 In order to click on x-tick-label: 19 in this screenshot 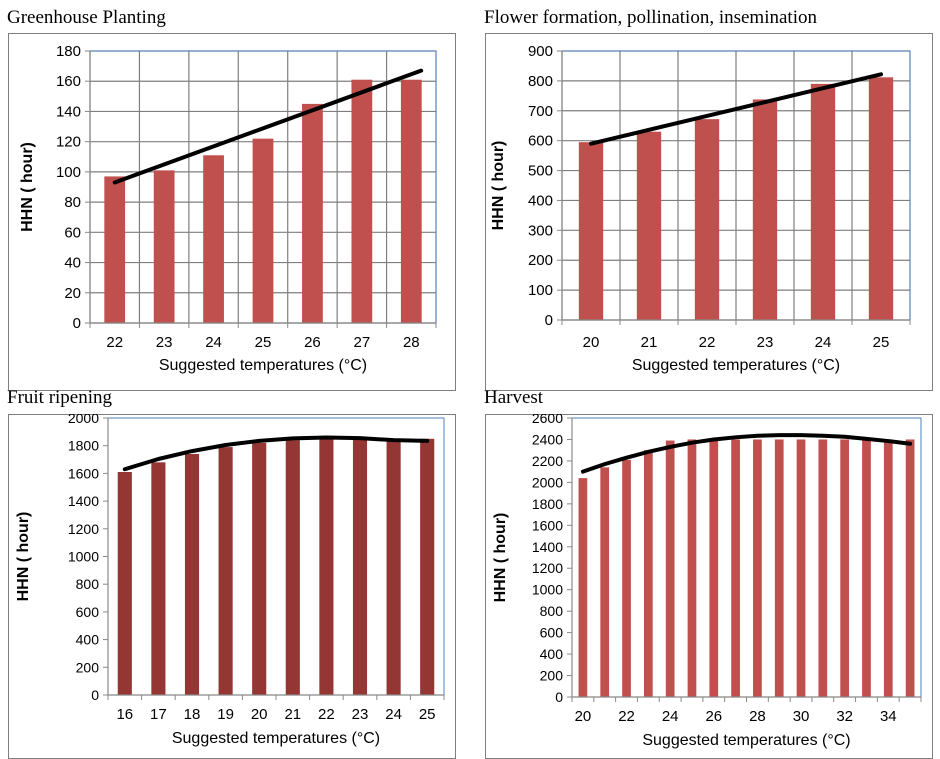, I will do `click(225, 714)`.